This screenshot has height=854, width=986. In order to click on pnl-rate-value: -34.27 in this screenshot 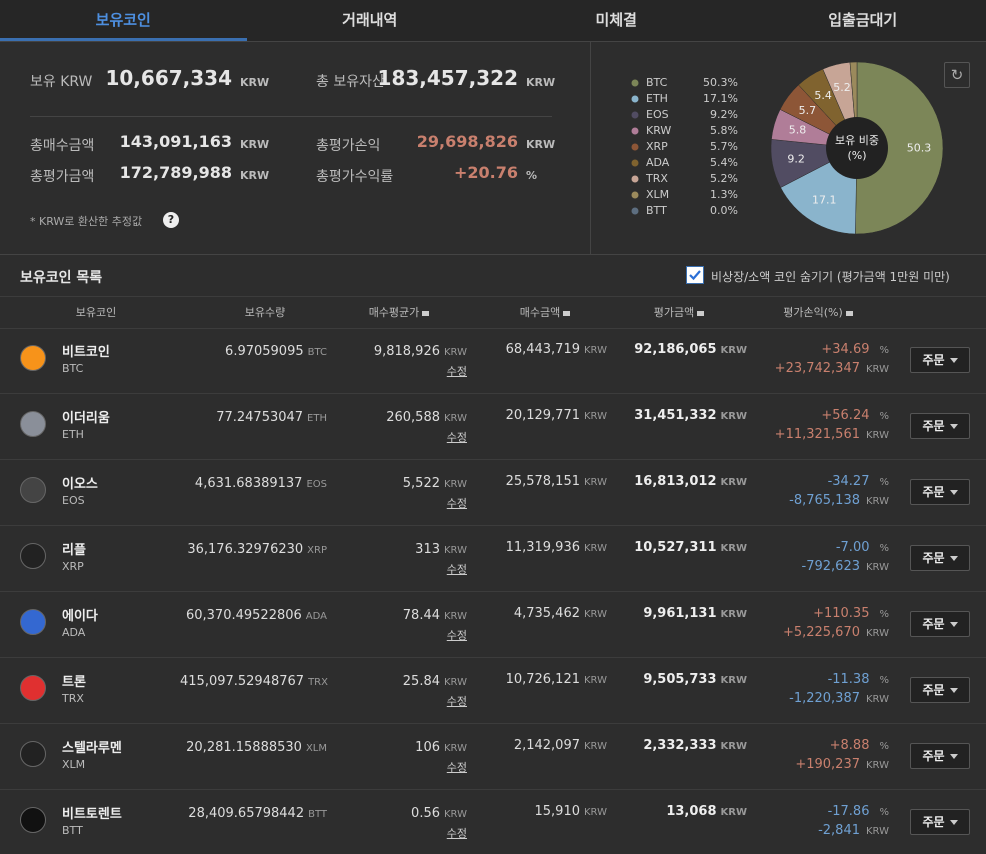, I will do `click(848, 481)`.